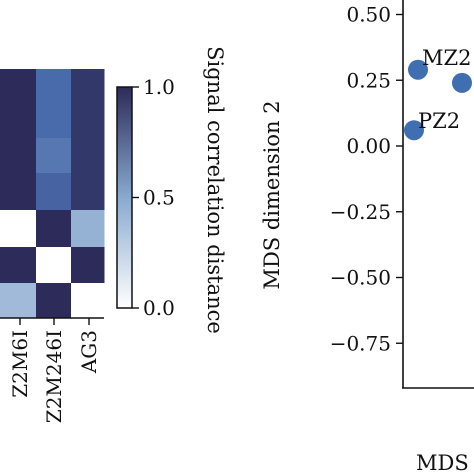  I want to click on colorbar-label: Signal correlation distance, so click(215, 190).